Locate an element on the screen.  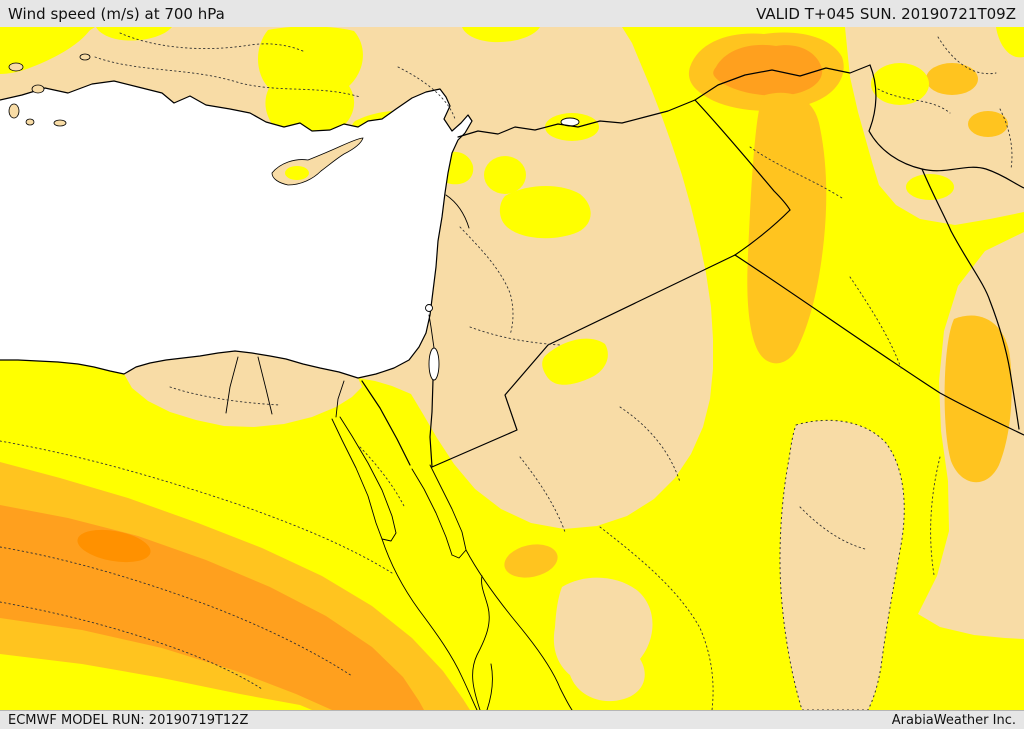
border-egypt-israel is located at coordinates (386, 423).